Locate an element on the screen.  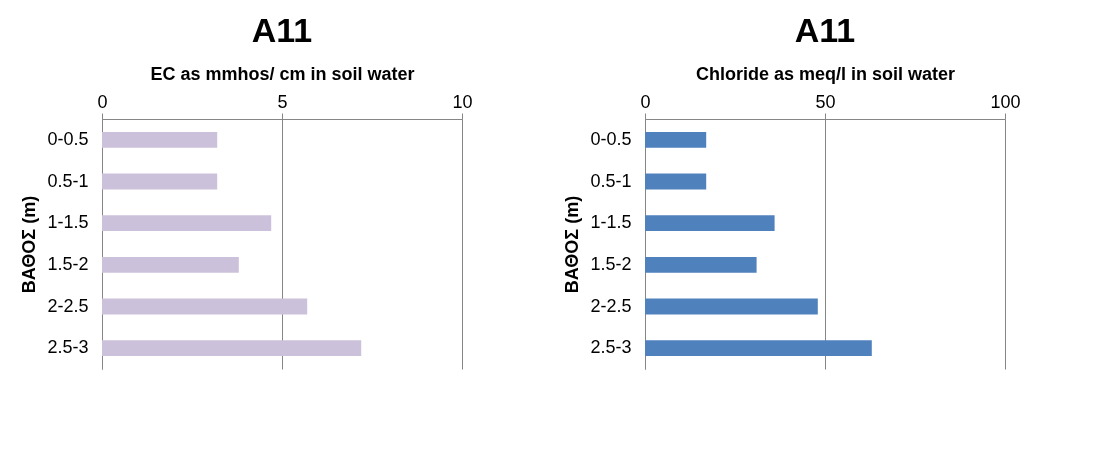
x-tick-label: 50 is located at coordinates (825, 101).